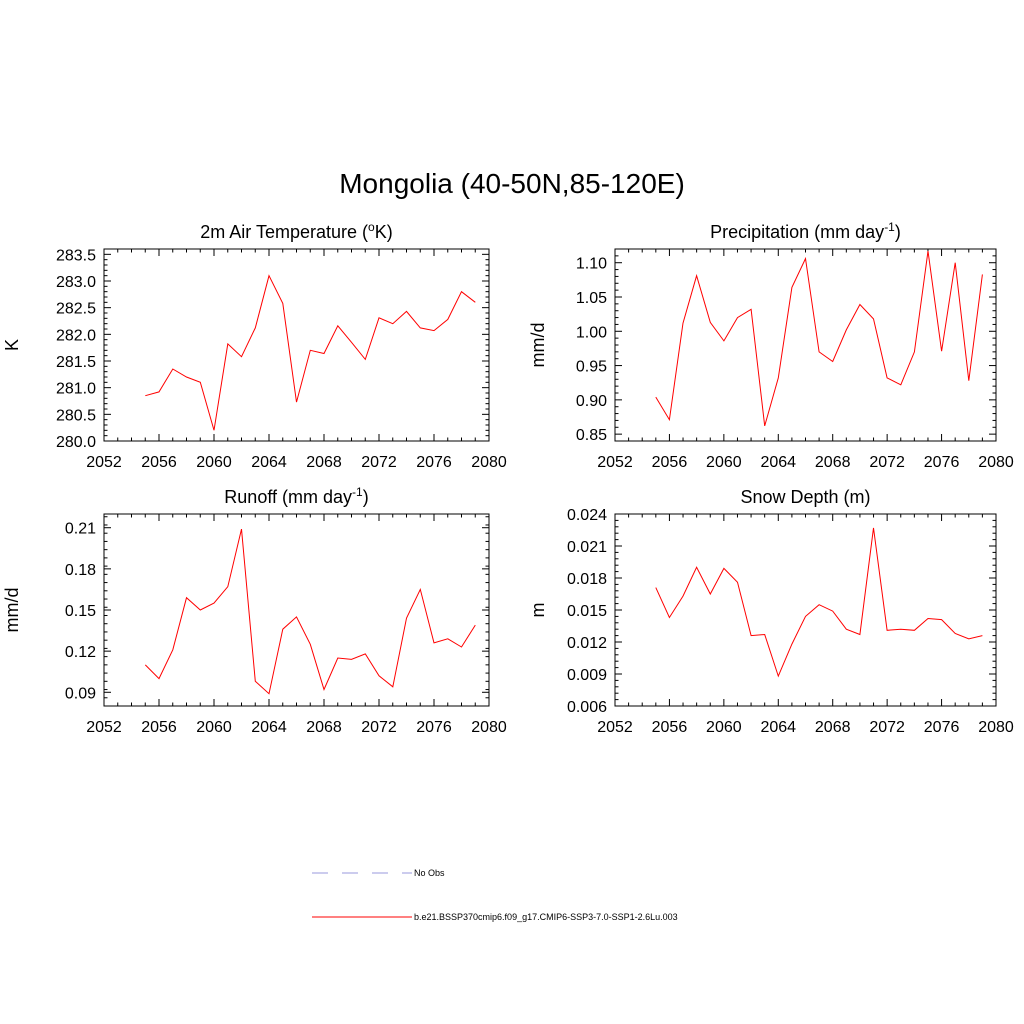  Describe the element at coordinates (371, 227) in the screenshot. I see `panel-title-superscript: o` at that location.